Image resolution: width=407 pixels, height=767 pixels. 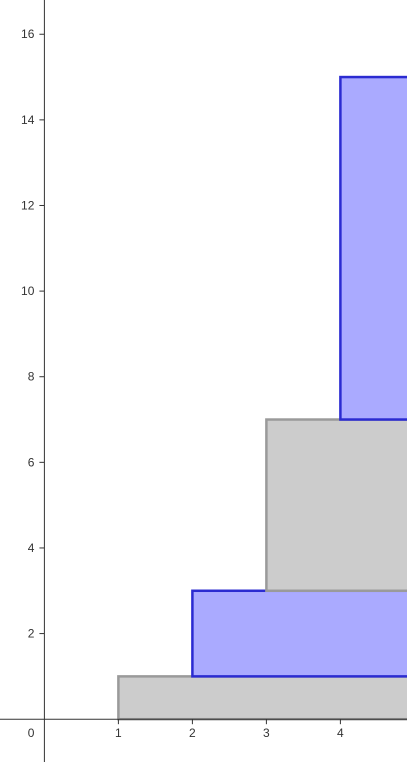 I want to click on bar-3-gray, so click(x=336, y=505).